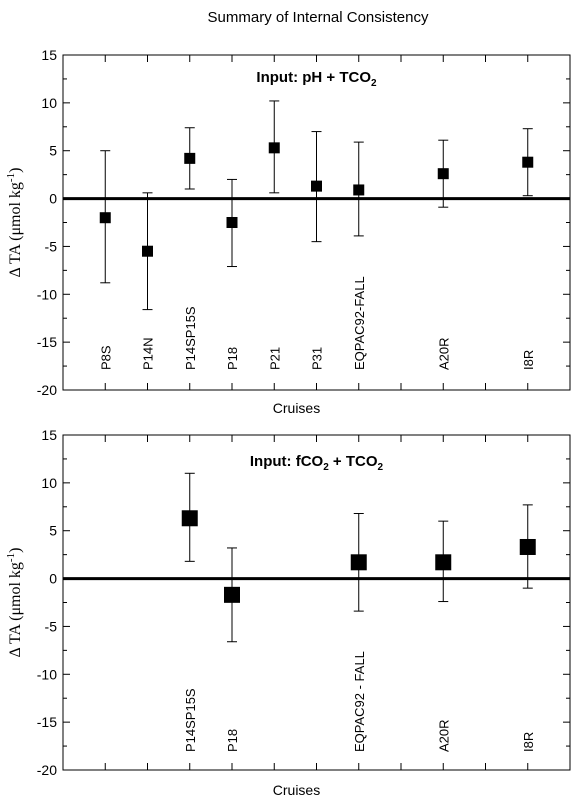 The image size is (575, 800). I want to click on data-point-p21: P21, so click(274, 235).